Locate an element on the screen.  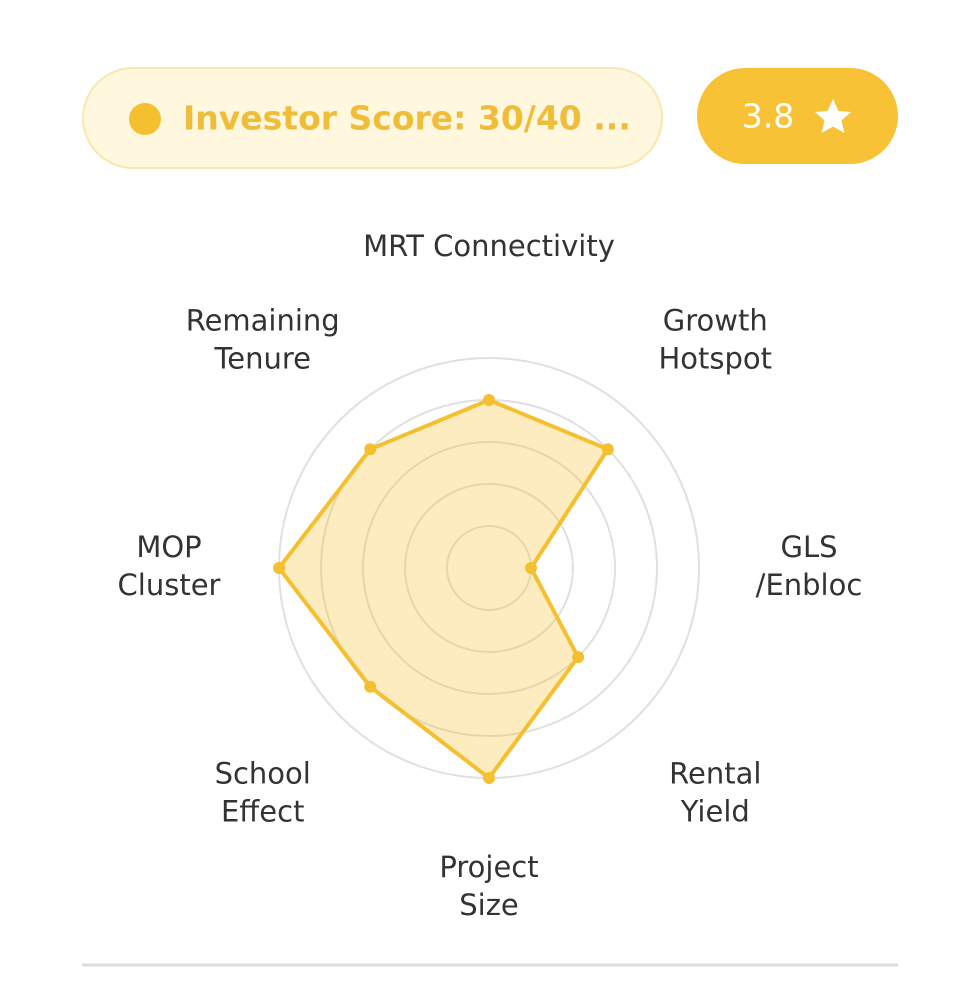
axis-label: Rental Yield is located at coordinates (715, 792).